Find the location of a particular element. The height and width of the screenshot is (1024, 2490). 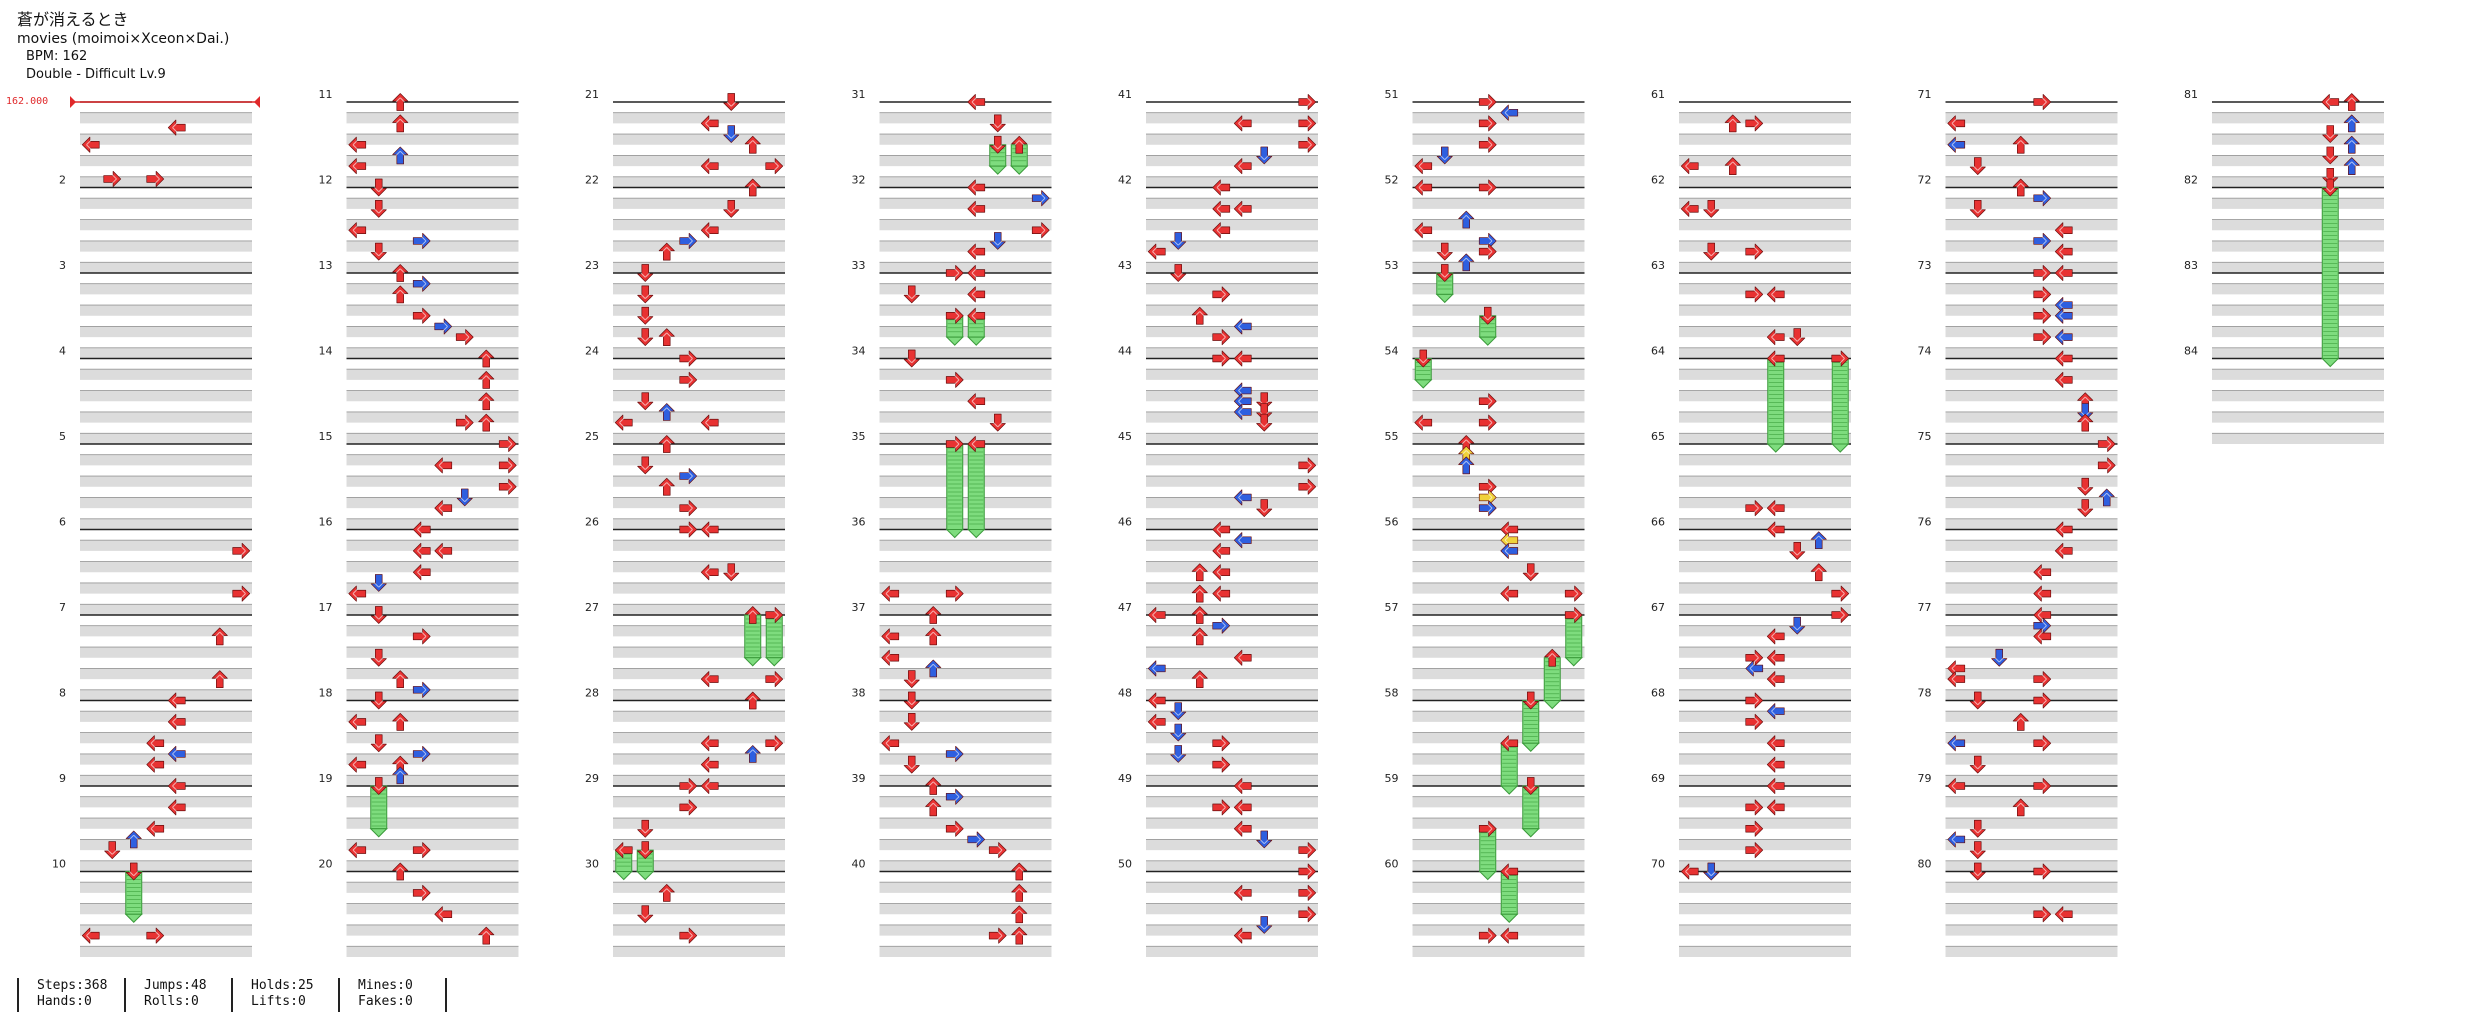

stats-group-mines: Mines:0 Fakes:0 is located at coordinates (375, 995).